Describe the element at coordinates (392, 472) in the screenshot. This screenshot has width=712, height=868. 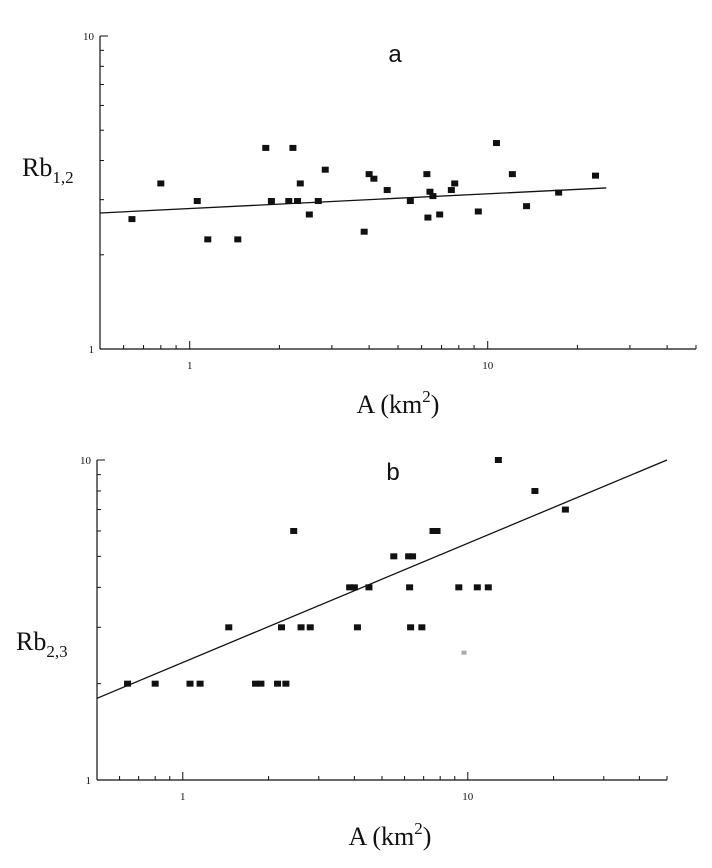
I see `panel-label-b: b` at that location.